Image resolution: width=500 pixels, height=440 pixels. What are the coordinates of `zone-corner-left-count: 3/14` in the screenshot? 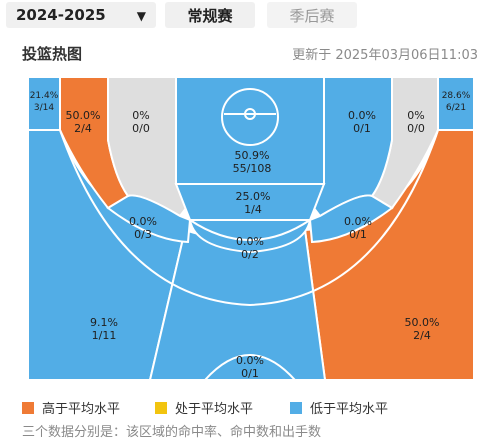 It's located at (44, 108).